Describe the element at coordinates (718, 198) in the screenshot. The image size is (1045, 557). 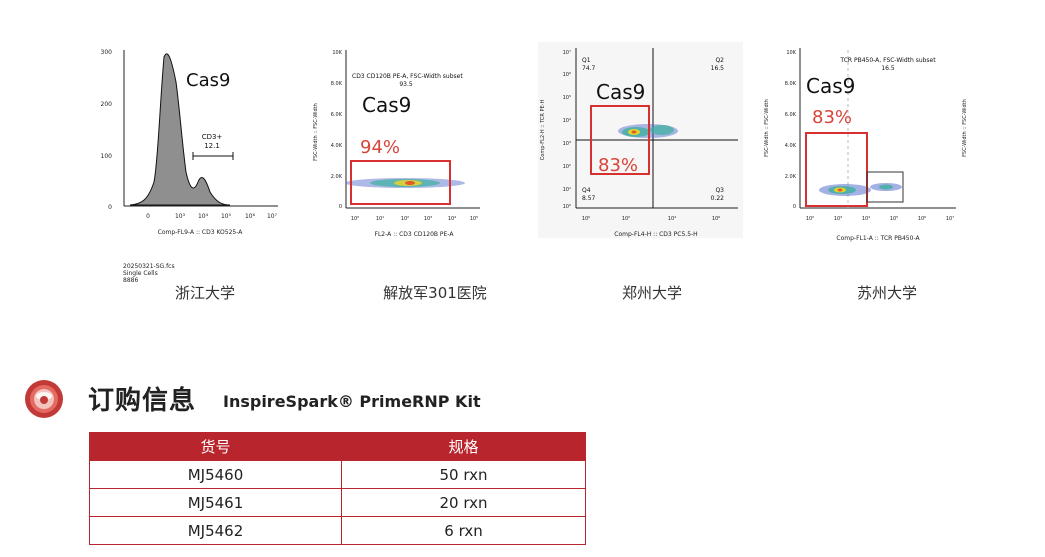
I see `quadrant-value: 0.22` at that location.